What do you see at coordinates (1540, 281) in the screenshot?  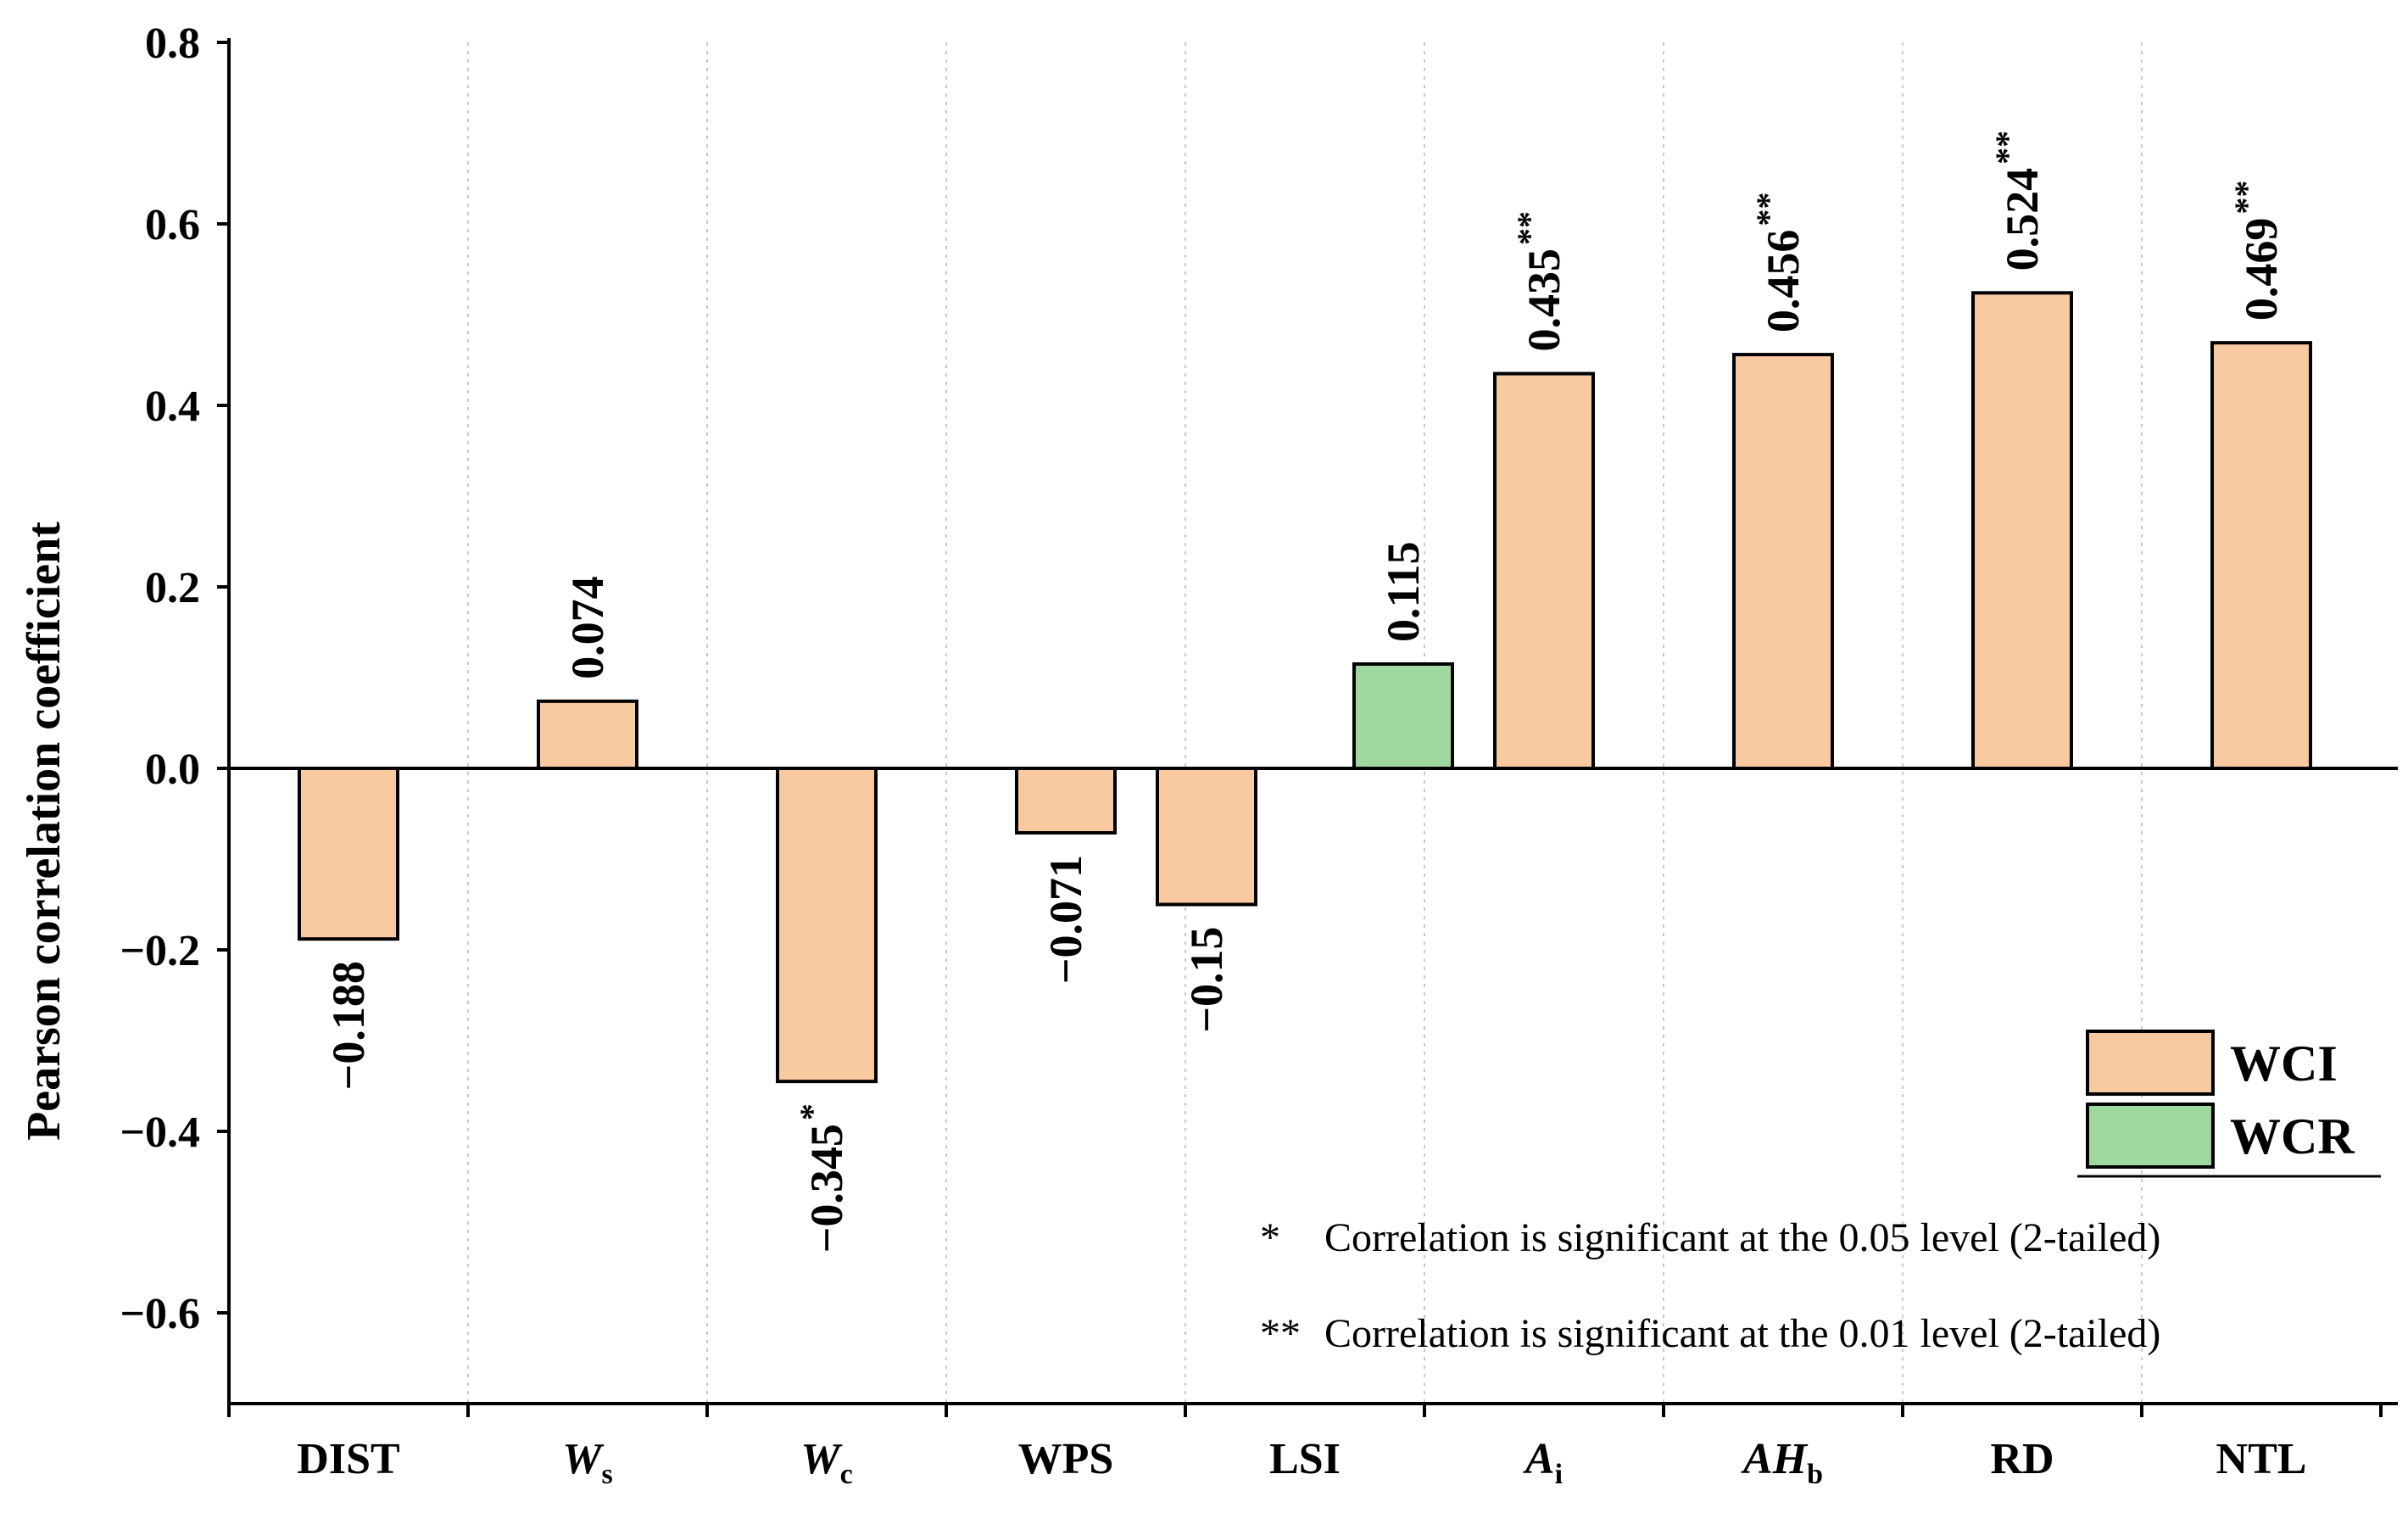 I see `data-label: 0.435**` at bounding box center [1540, 281].